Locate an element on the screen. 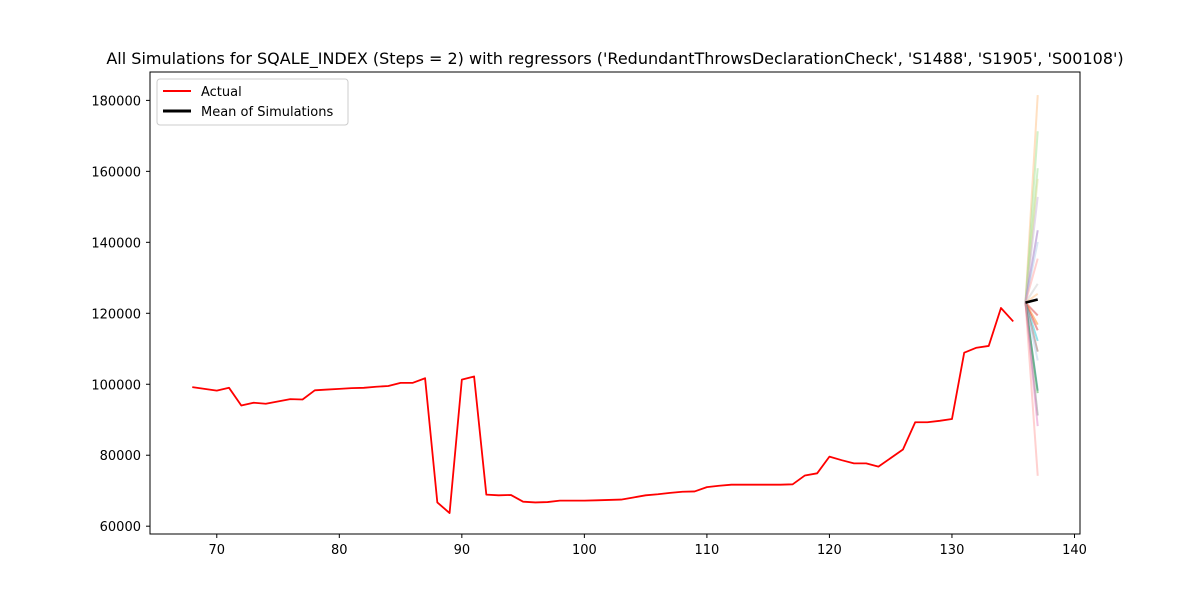 The width and height of the screenshot is (1200, 604). legend-label-mean: Mean of Simulations is located at coordinates (267, 112).